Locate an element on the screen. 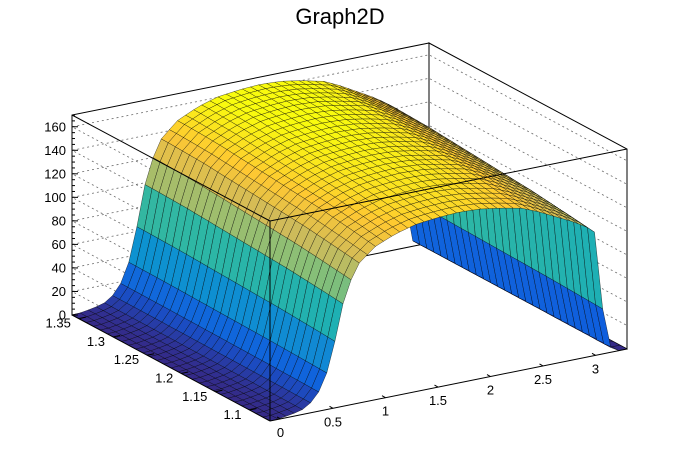 This screenshot has height=472, width=696. y-tick-label: 1.1 is located at coordinates (232, 414).